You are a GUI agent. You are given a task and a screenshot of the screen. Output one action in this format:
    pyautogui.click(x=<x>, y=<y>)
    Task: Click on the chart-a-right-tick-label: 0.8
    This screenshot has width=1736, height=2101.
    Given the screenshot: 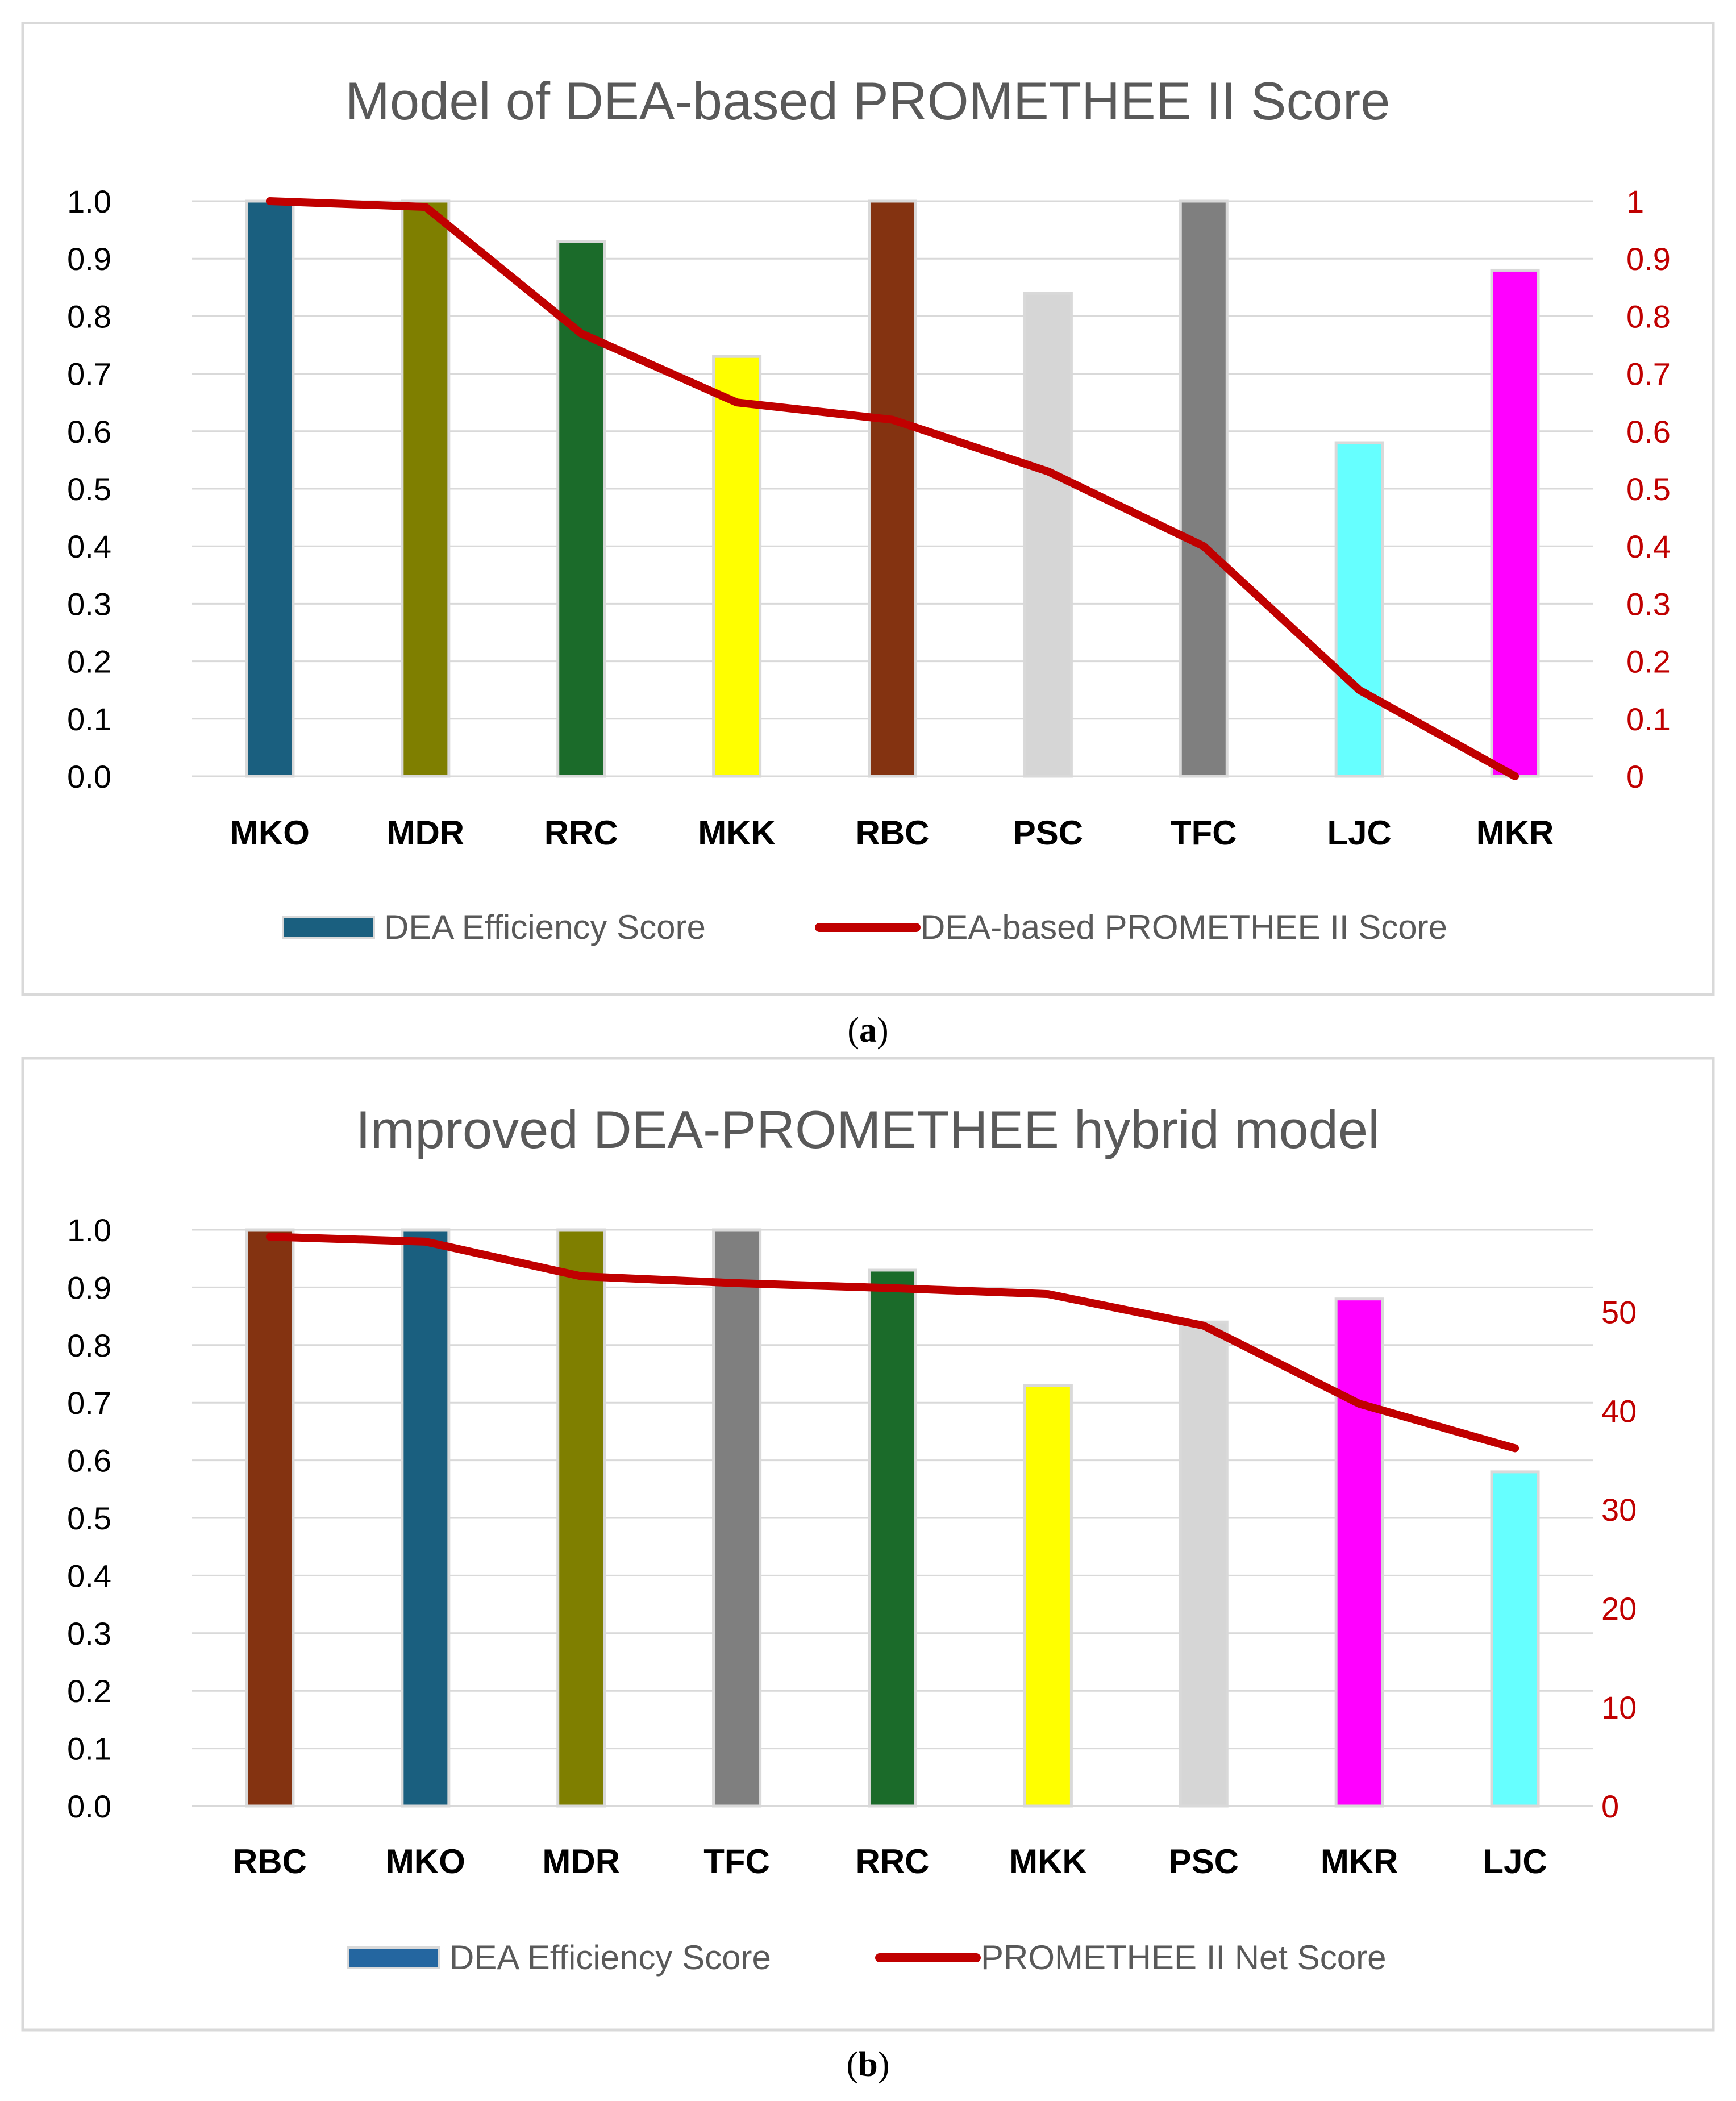 What is the action you would take?
    pyautogui.click(x=1648, y=316)
    